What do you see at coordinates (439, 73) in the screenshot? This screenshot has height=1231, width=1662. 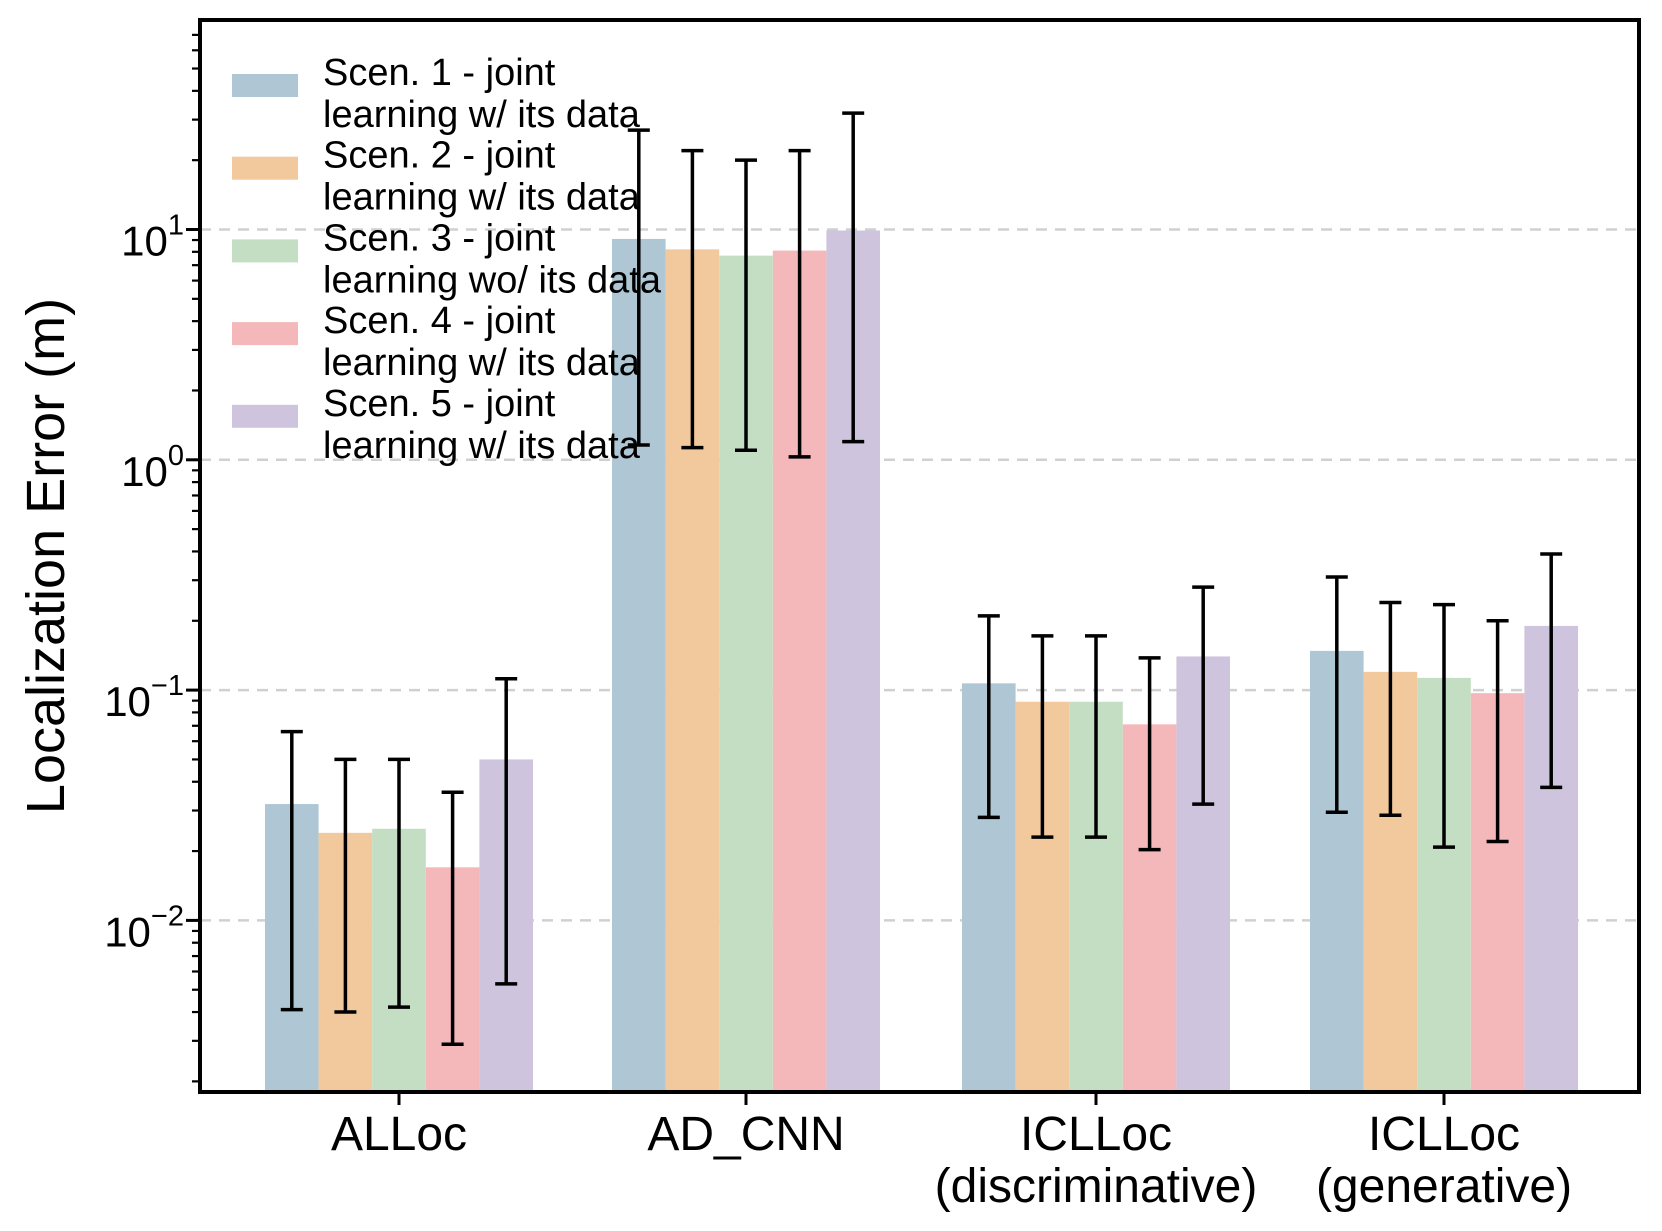 I see `legend-label-line: Scen. 1 - joint` at bounding box center [439, 73].